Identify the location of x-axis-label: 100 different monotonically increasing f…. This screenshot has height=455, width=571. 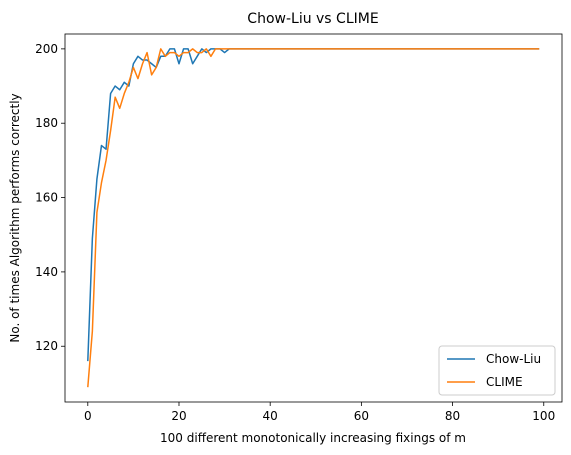
(313, 438).